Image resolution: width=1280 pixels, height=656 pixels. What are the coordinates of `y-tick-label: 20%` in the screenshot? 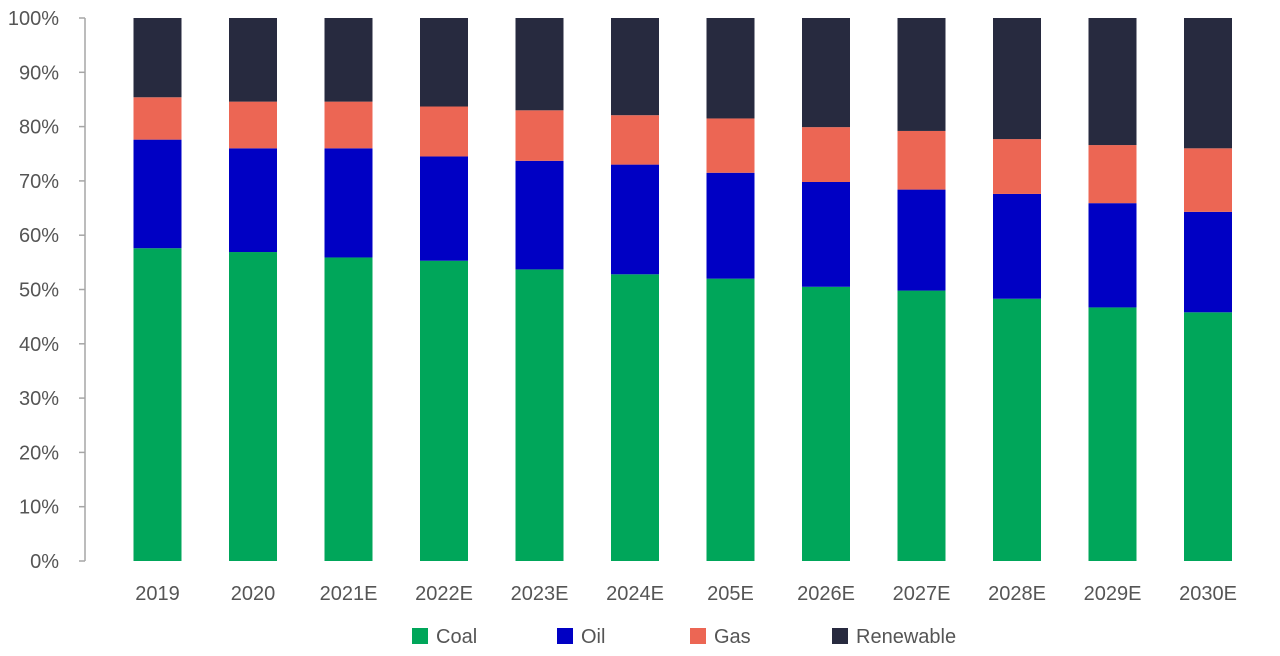 It's located at (39, 453).